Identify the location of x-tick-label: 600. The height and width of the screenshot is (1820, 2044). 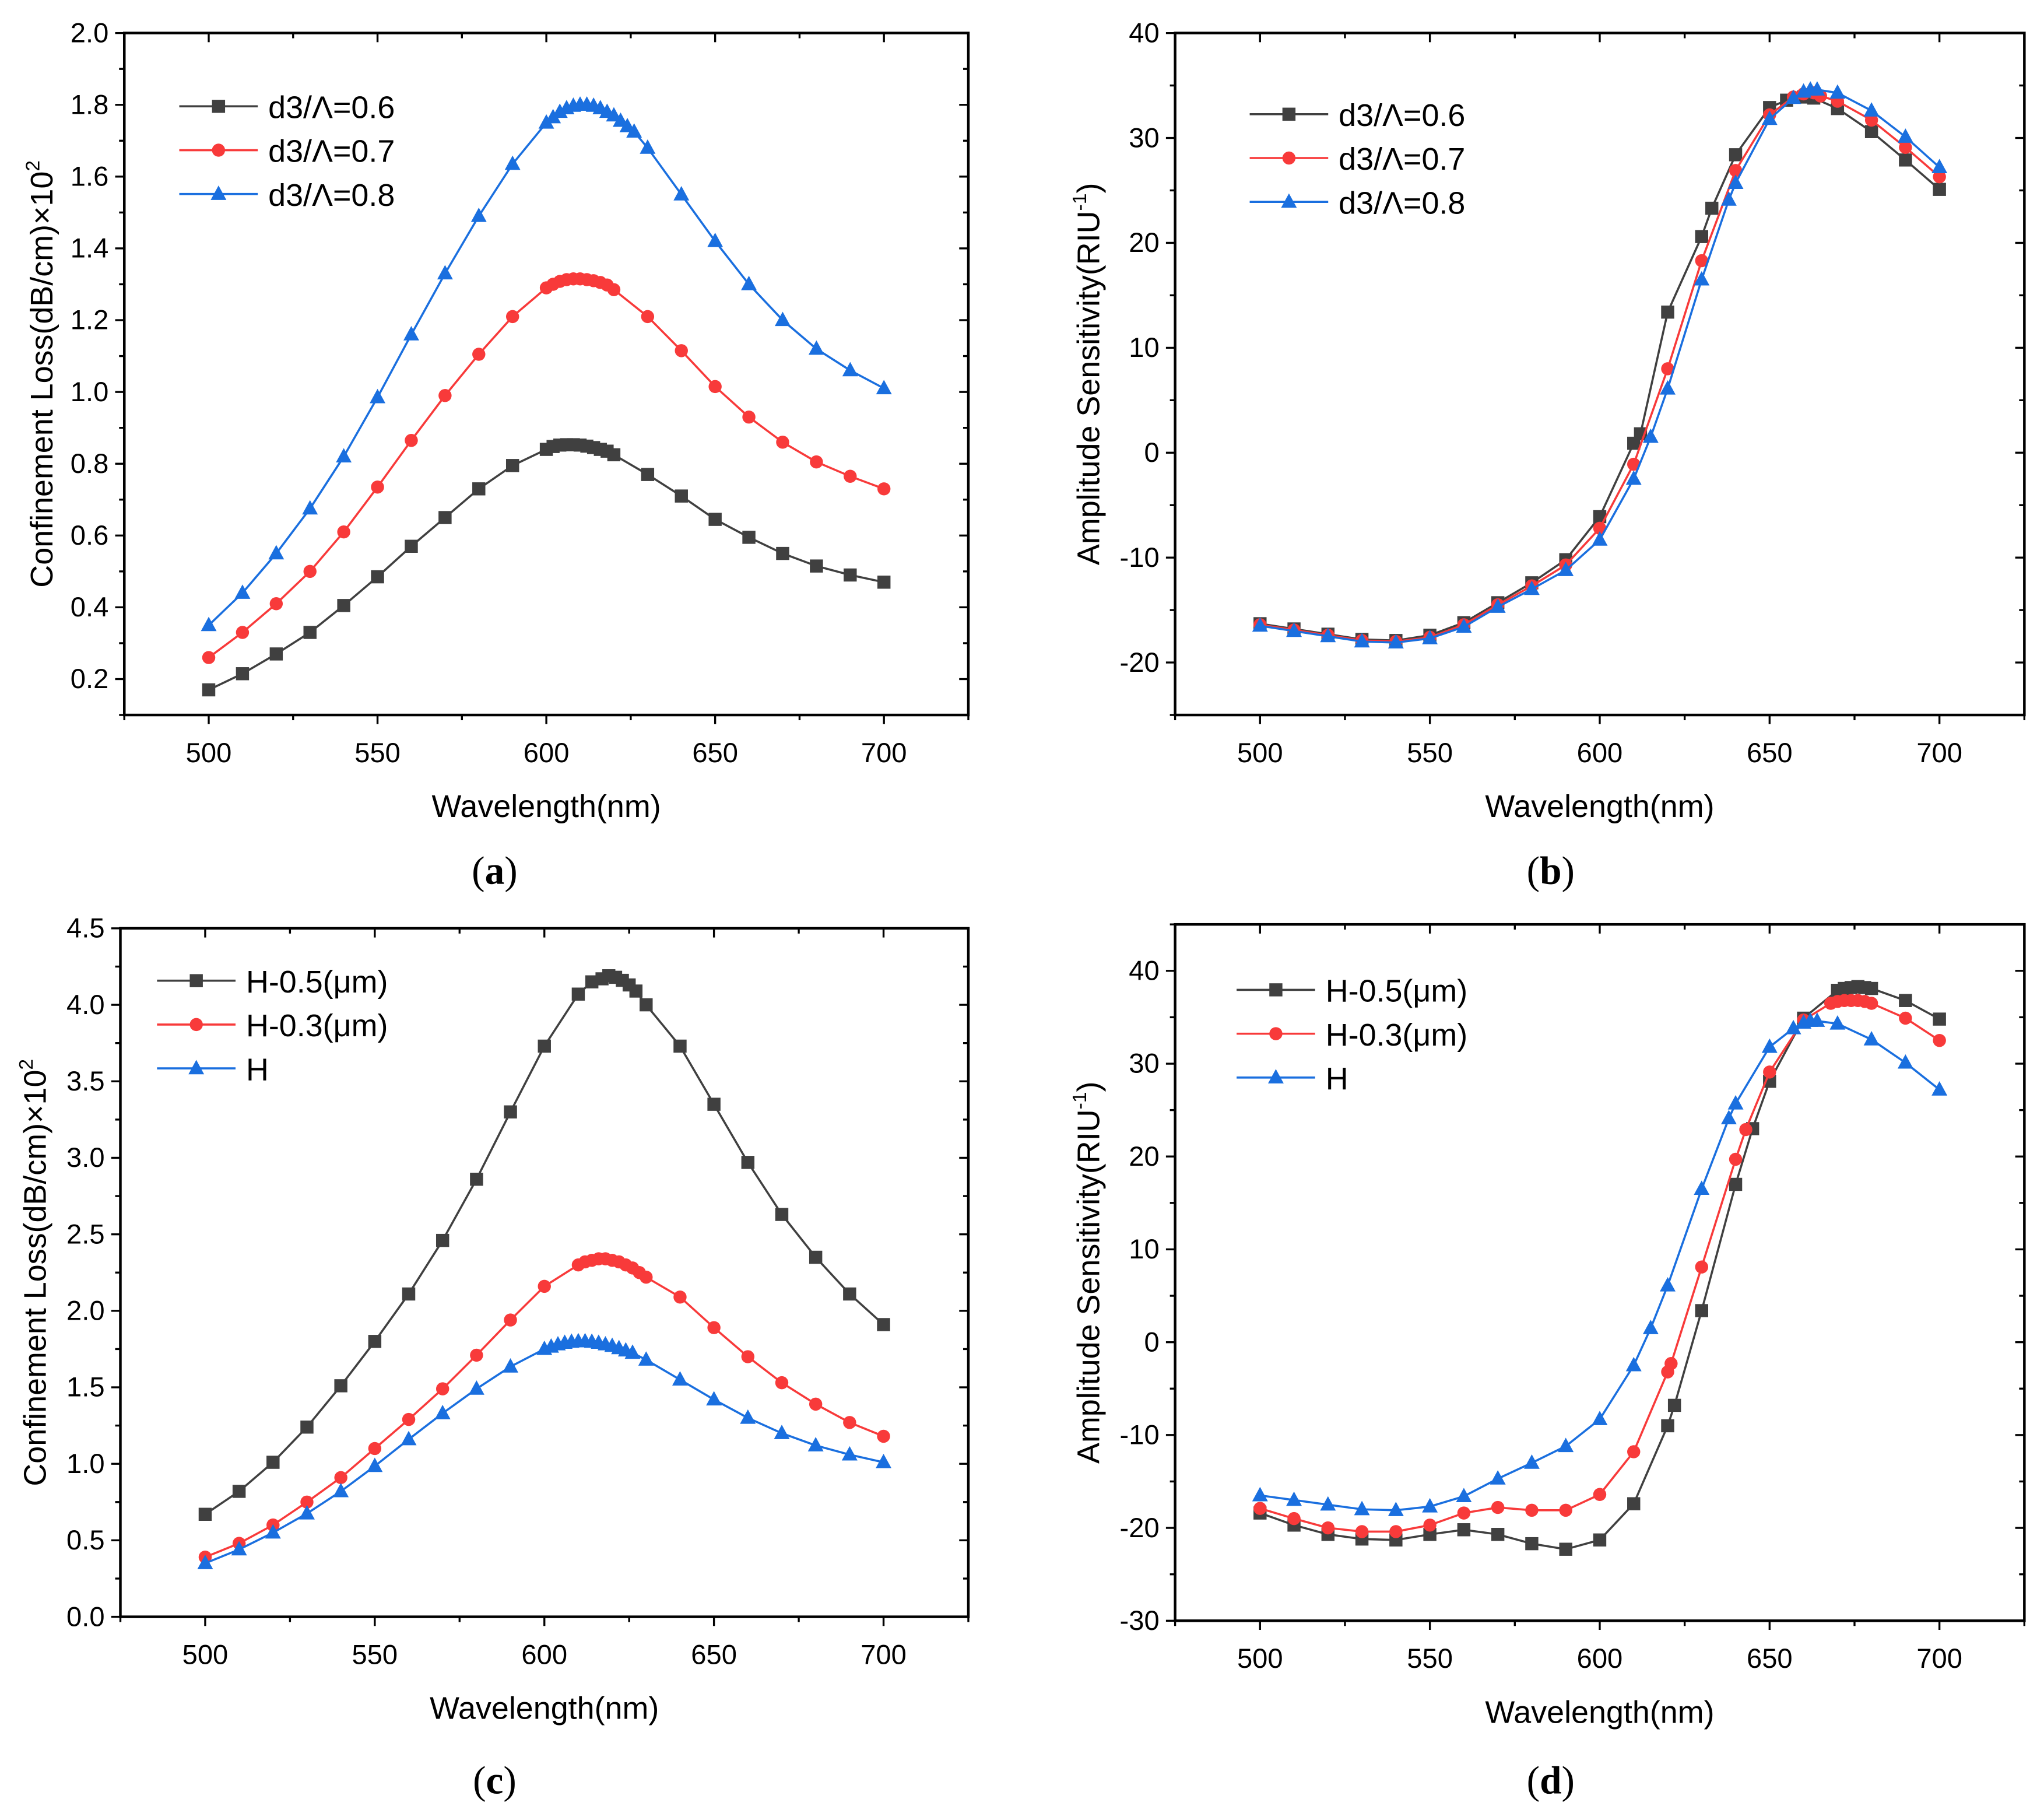
(1600, 752).